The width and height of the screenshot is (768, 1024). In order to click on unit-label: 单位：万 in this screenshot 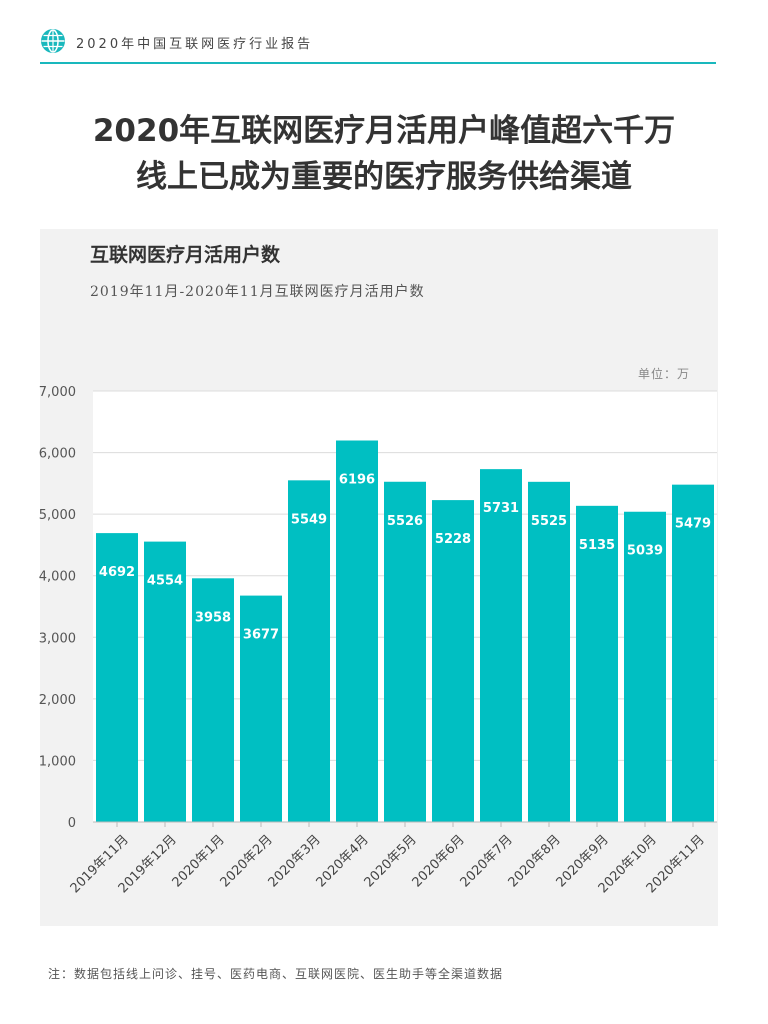, I will do `click(664, 374)`.